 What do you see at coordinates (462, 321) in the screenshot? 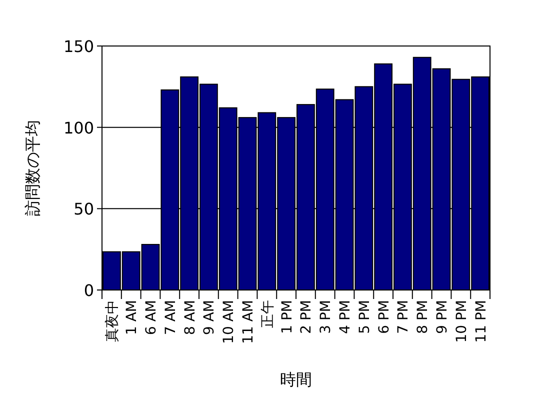
I see `x-tick-label: 10 PM` at bounding box center [462, 321].